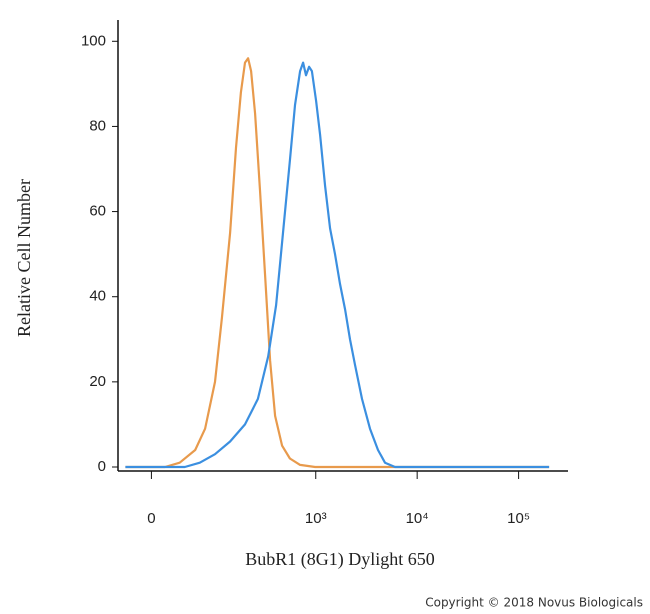 The height and width of the screenshot is (614, 650). I want to click on x-tick-label: 0, so click(151, 518).